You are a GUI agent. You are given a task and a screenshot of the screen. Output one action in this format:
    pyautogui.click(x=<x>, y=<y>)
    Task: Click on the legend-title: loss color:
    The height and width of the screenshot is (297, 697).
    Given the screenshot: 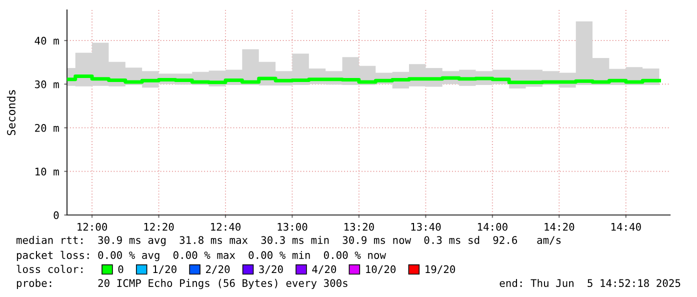 What is the action you would take?
    pyautogui.click(x=49, y=269)
    